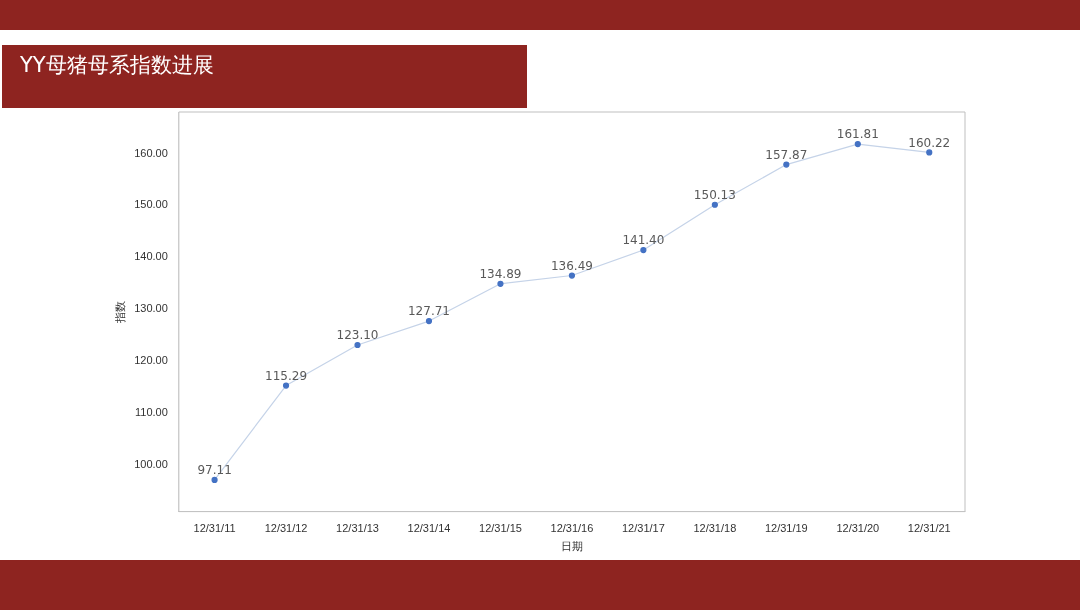 Image resolution: width=1080 pixels, height=610 pixels. What do you see at coordinates (929, 142) in the screenshot?
I see `data-label: 160.22` at bounding box center [929, 142].